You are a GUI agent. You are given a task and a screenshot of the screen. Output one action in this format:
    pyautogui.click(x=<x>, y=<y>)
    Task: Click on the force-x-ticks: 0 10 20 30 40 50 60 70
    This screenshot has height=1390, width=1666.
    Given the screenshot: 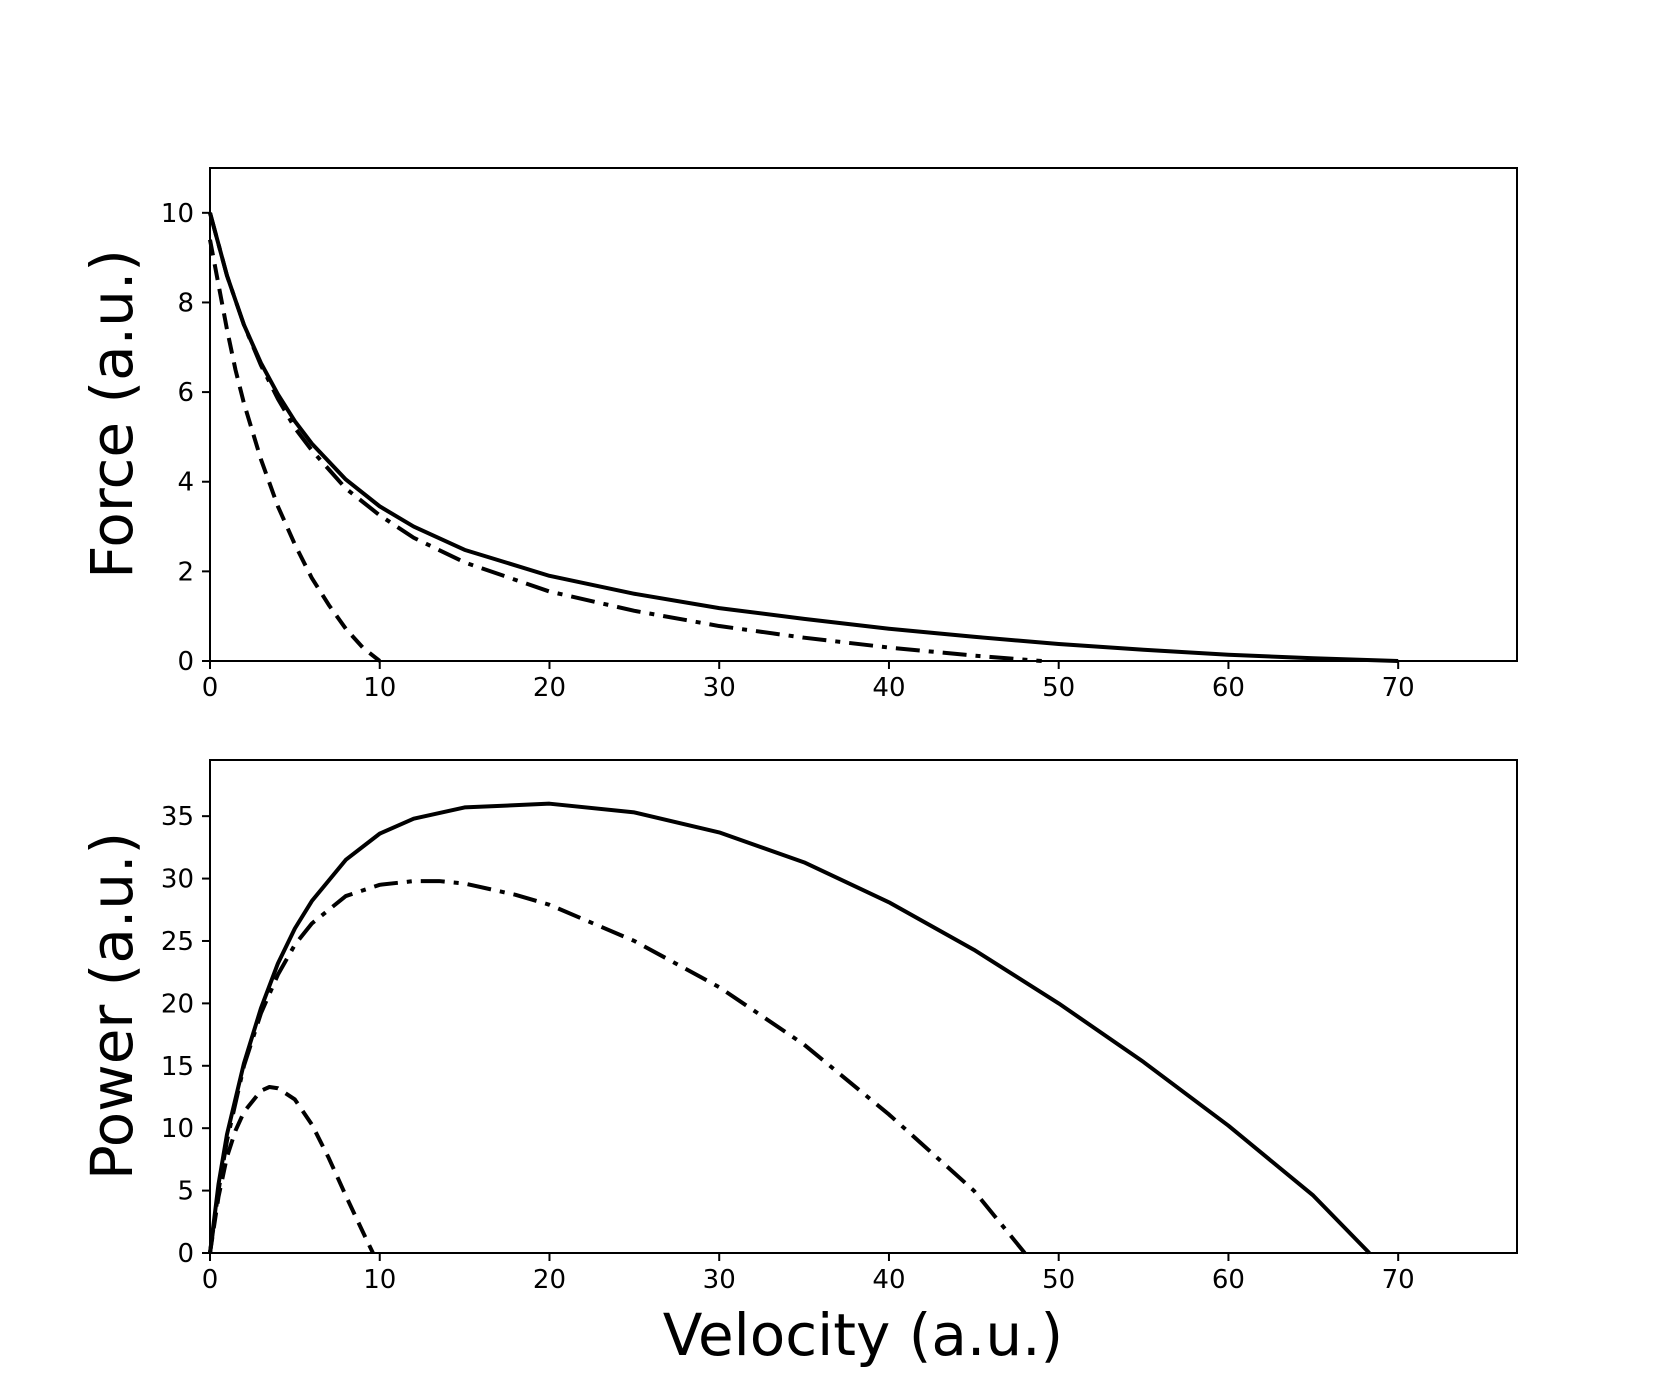 What is the action you would take?
    pyautogui.click(x=808, y=682)
    